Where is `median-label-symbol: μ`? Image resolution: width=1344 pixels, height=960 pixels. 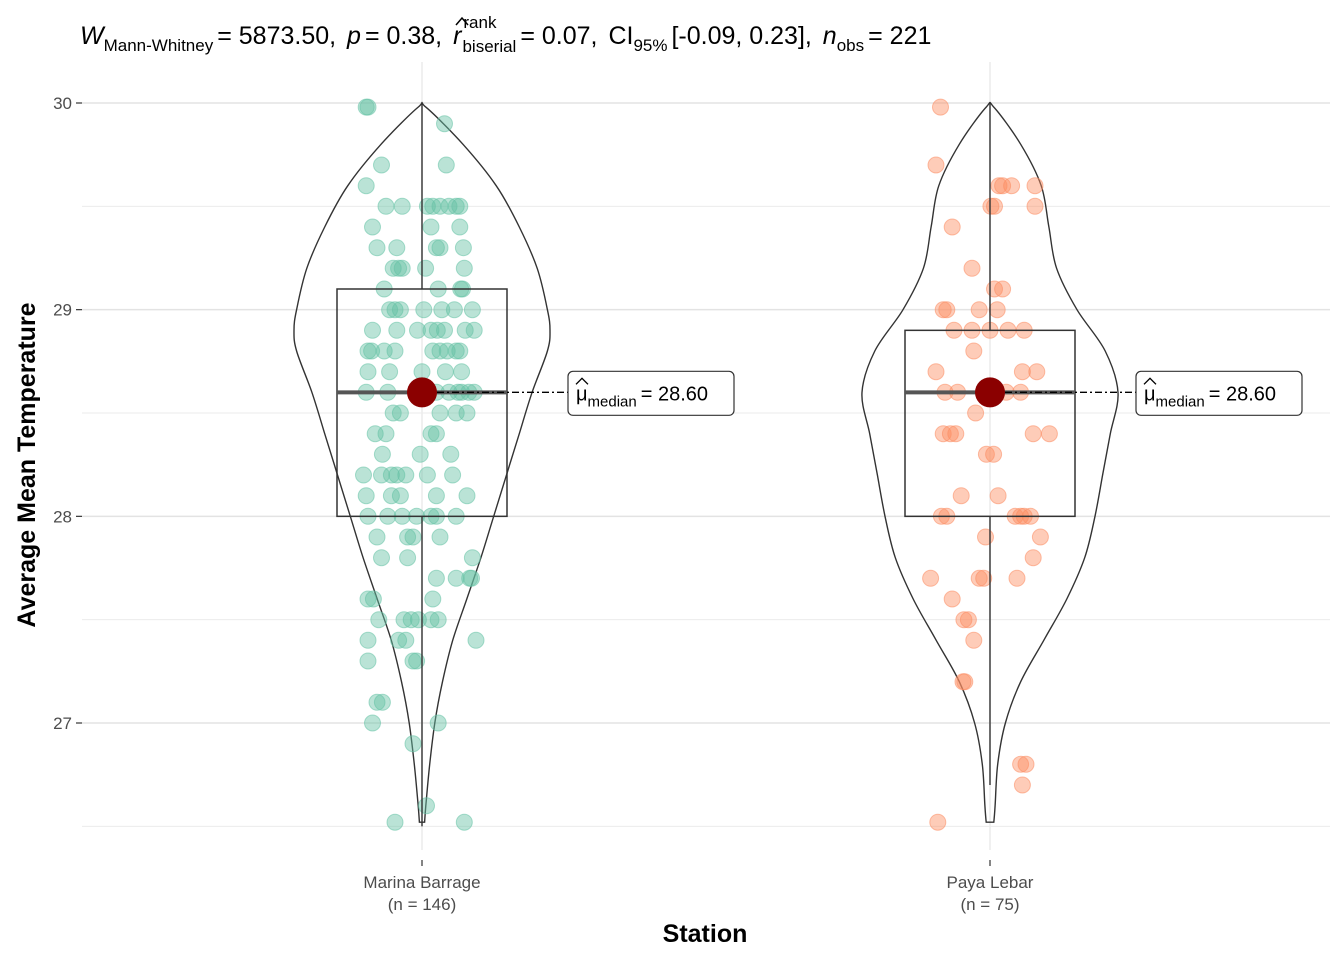 median-label-symbol: μ is located at coordinates (1150, 394).